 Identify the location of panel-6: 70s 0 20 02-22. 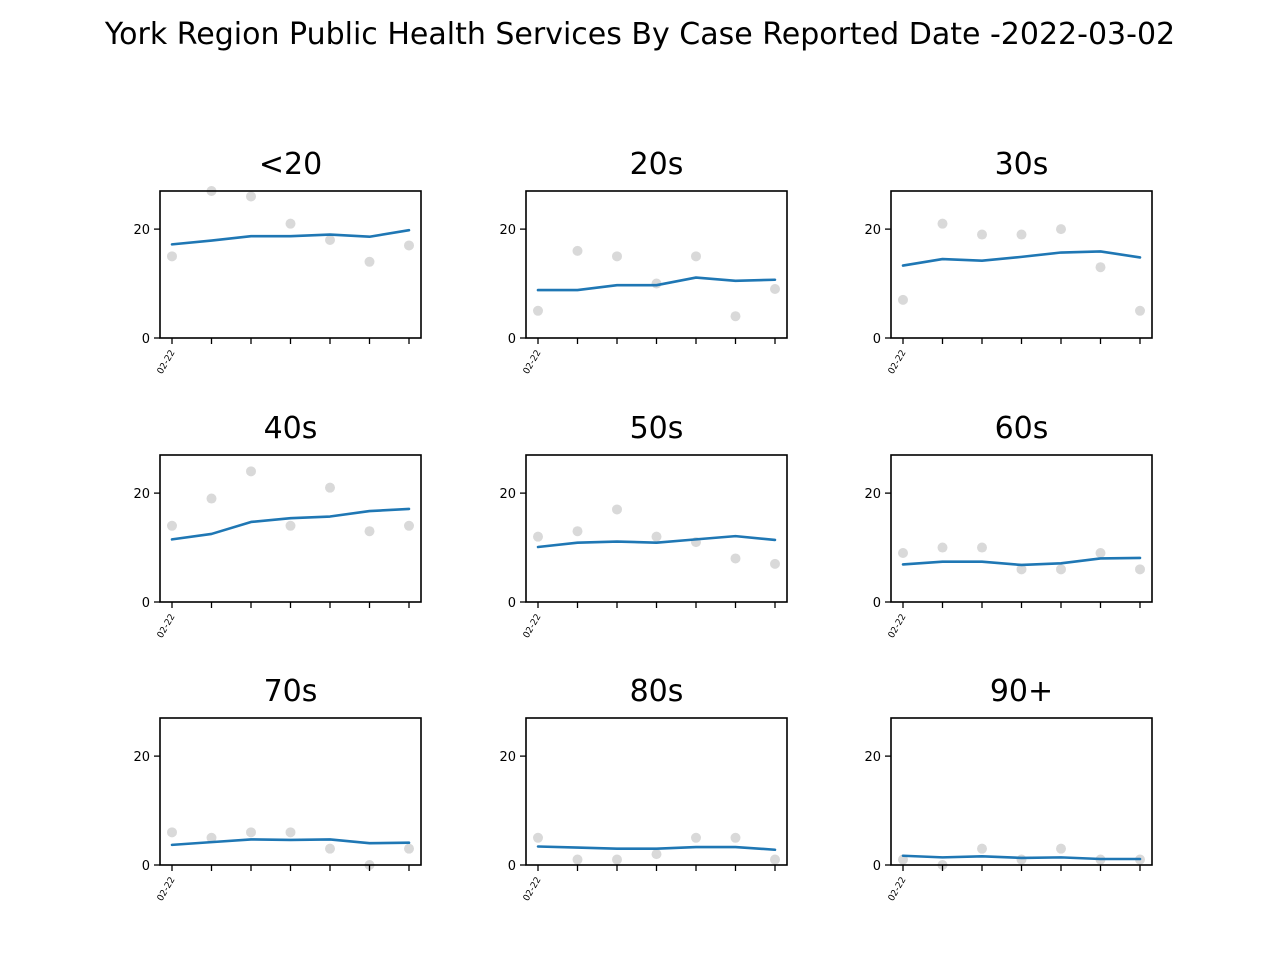
(277, 788).